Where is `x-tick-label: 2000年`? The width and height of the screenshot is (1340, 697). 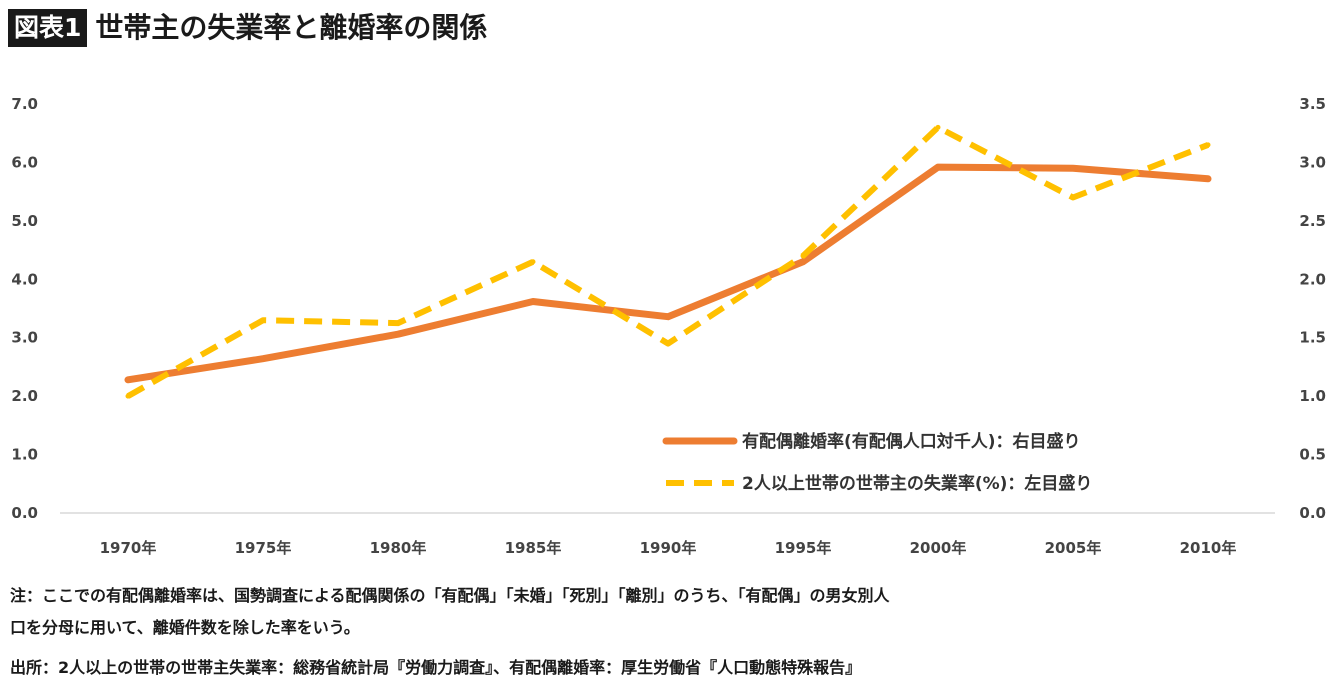 x-tick-label: 2000年 is located at coordinates (938, 548).